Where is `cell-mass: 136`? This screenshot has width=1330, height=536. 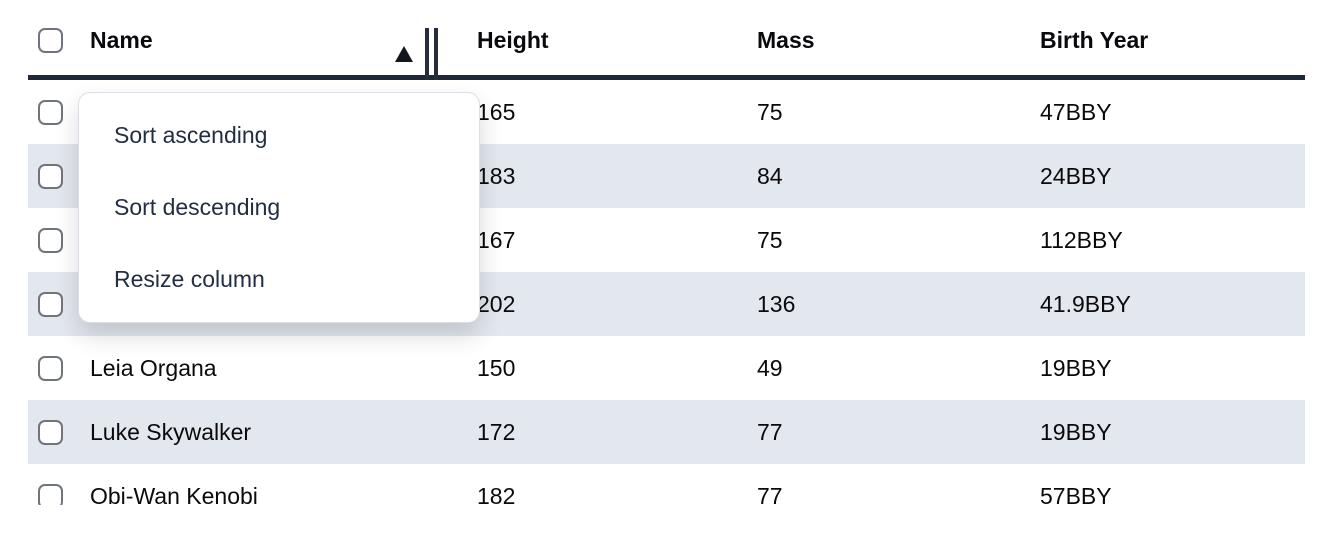
cell-mass: 136 is located at coordinates (776, 303).